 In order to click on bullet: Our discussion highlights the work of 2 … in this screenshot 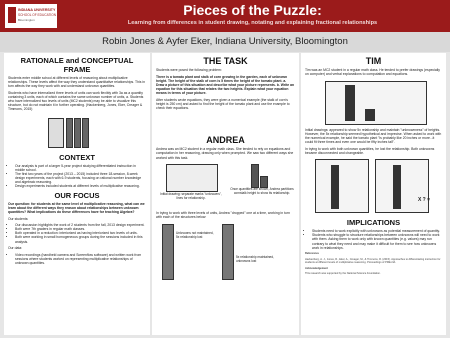, I will do `click(80, 225)`.